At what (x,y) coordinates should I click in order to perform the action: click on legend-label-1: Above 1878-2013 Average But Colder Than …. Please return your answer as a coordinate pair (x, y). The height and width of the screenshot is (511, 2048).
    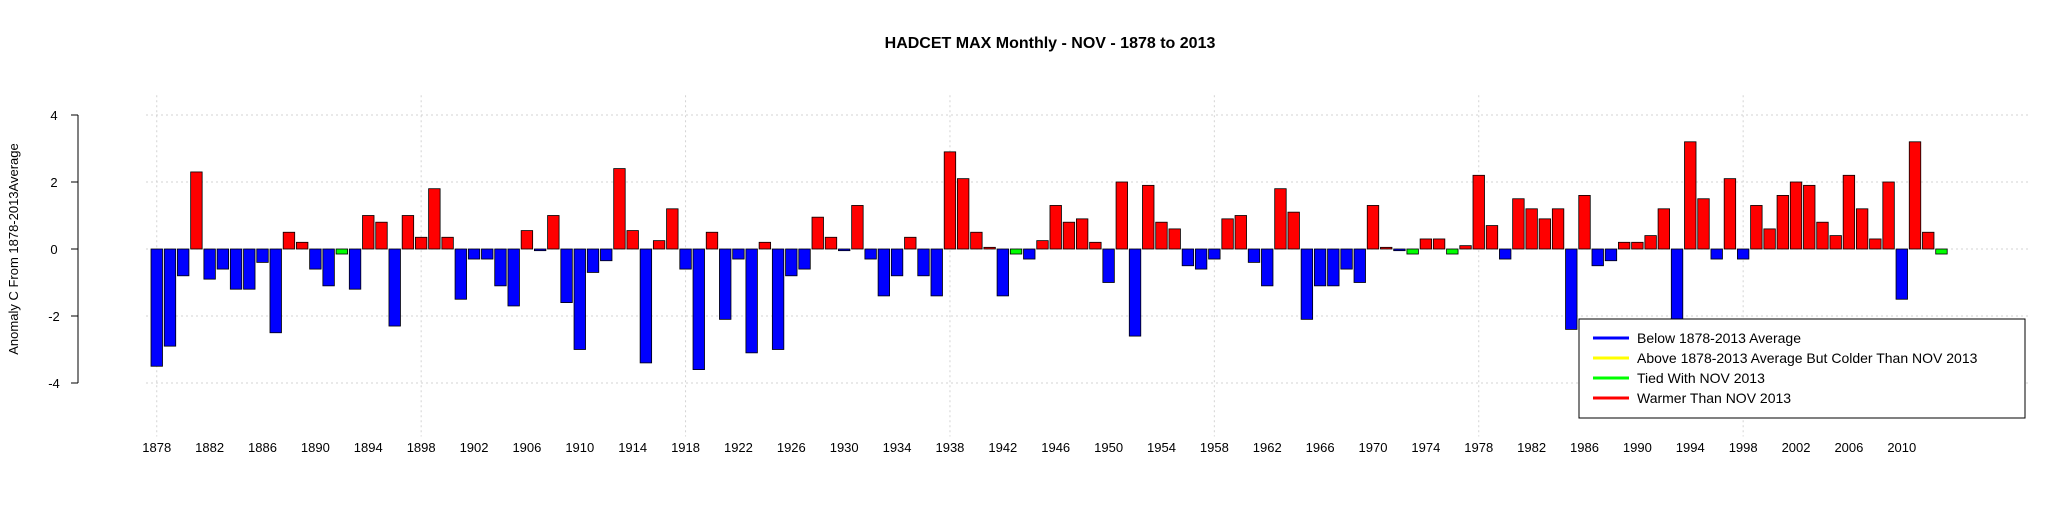
    Looking at the image, I should click on (1807, 358).